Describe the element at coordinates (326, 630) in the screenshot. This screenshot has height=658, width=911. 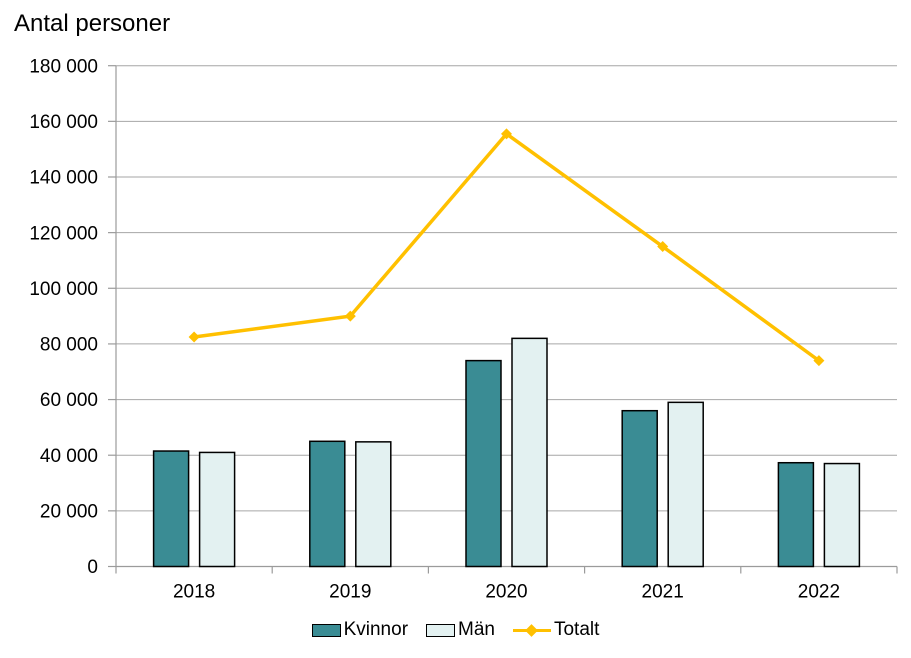
I see `kvinnor-color-swatch-icon` at that location.